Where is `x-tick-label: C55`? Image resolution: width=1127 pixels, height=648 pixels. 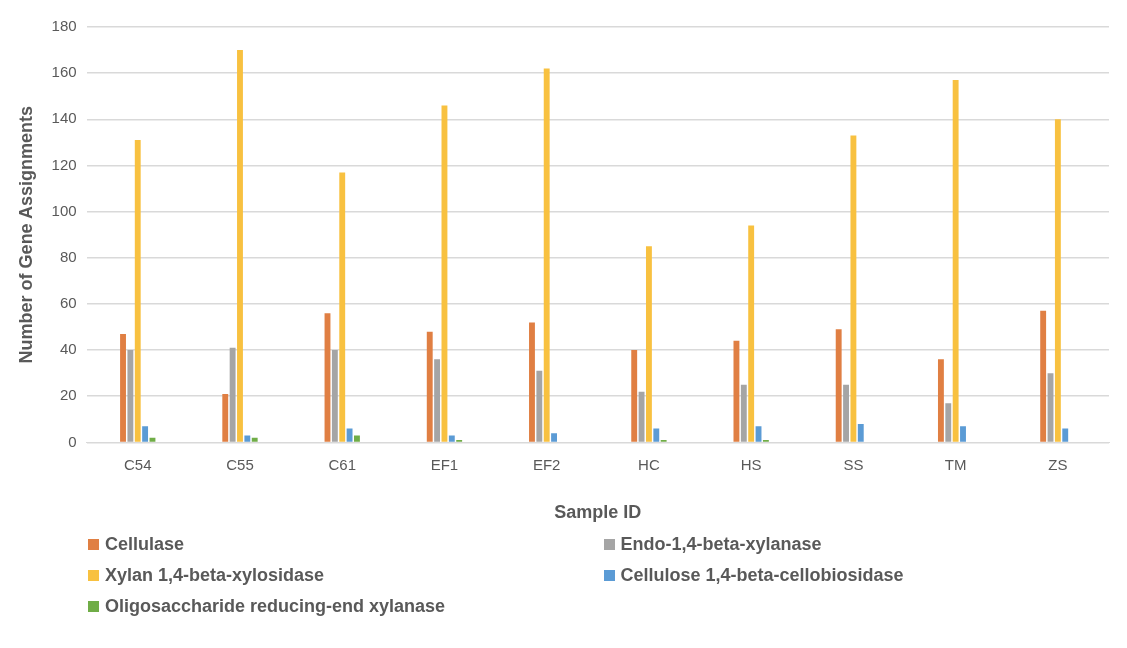
x-tick-label: C55 is located at coordinates (240, 464).